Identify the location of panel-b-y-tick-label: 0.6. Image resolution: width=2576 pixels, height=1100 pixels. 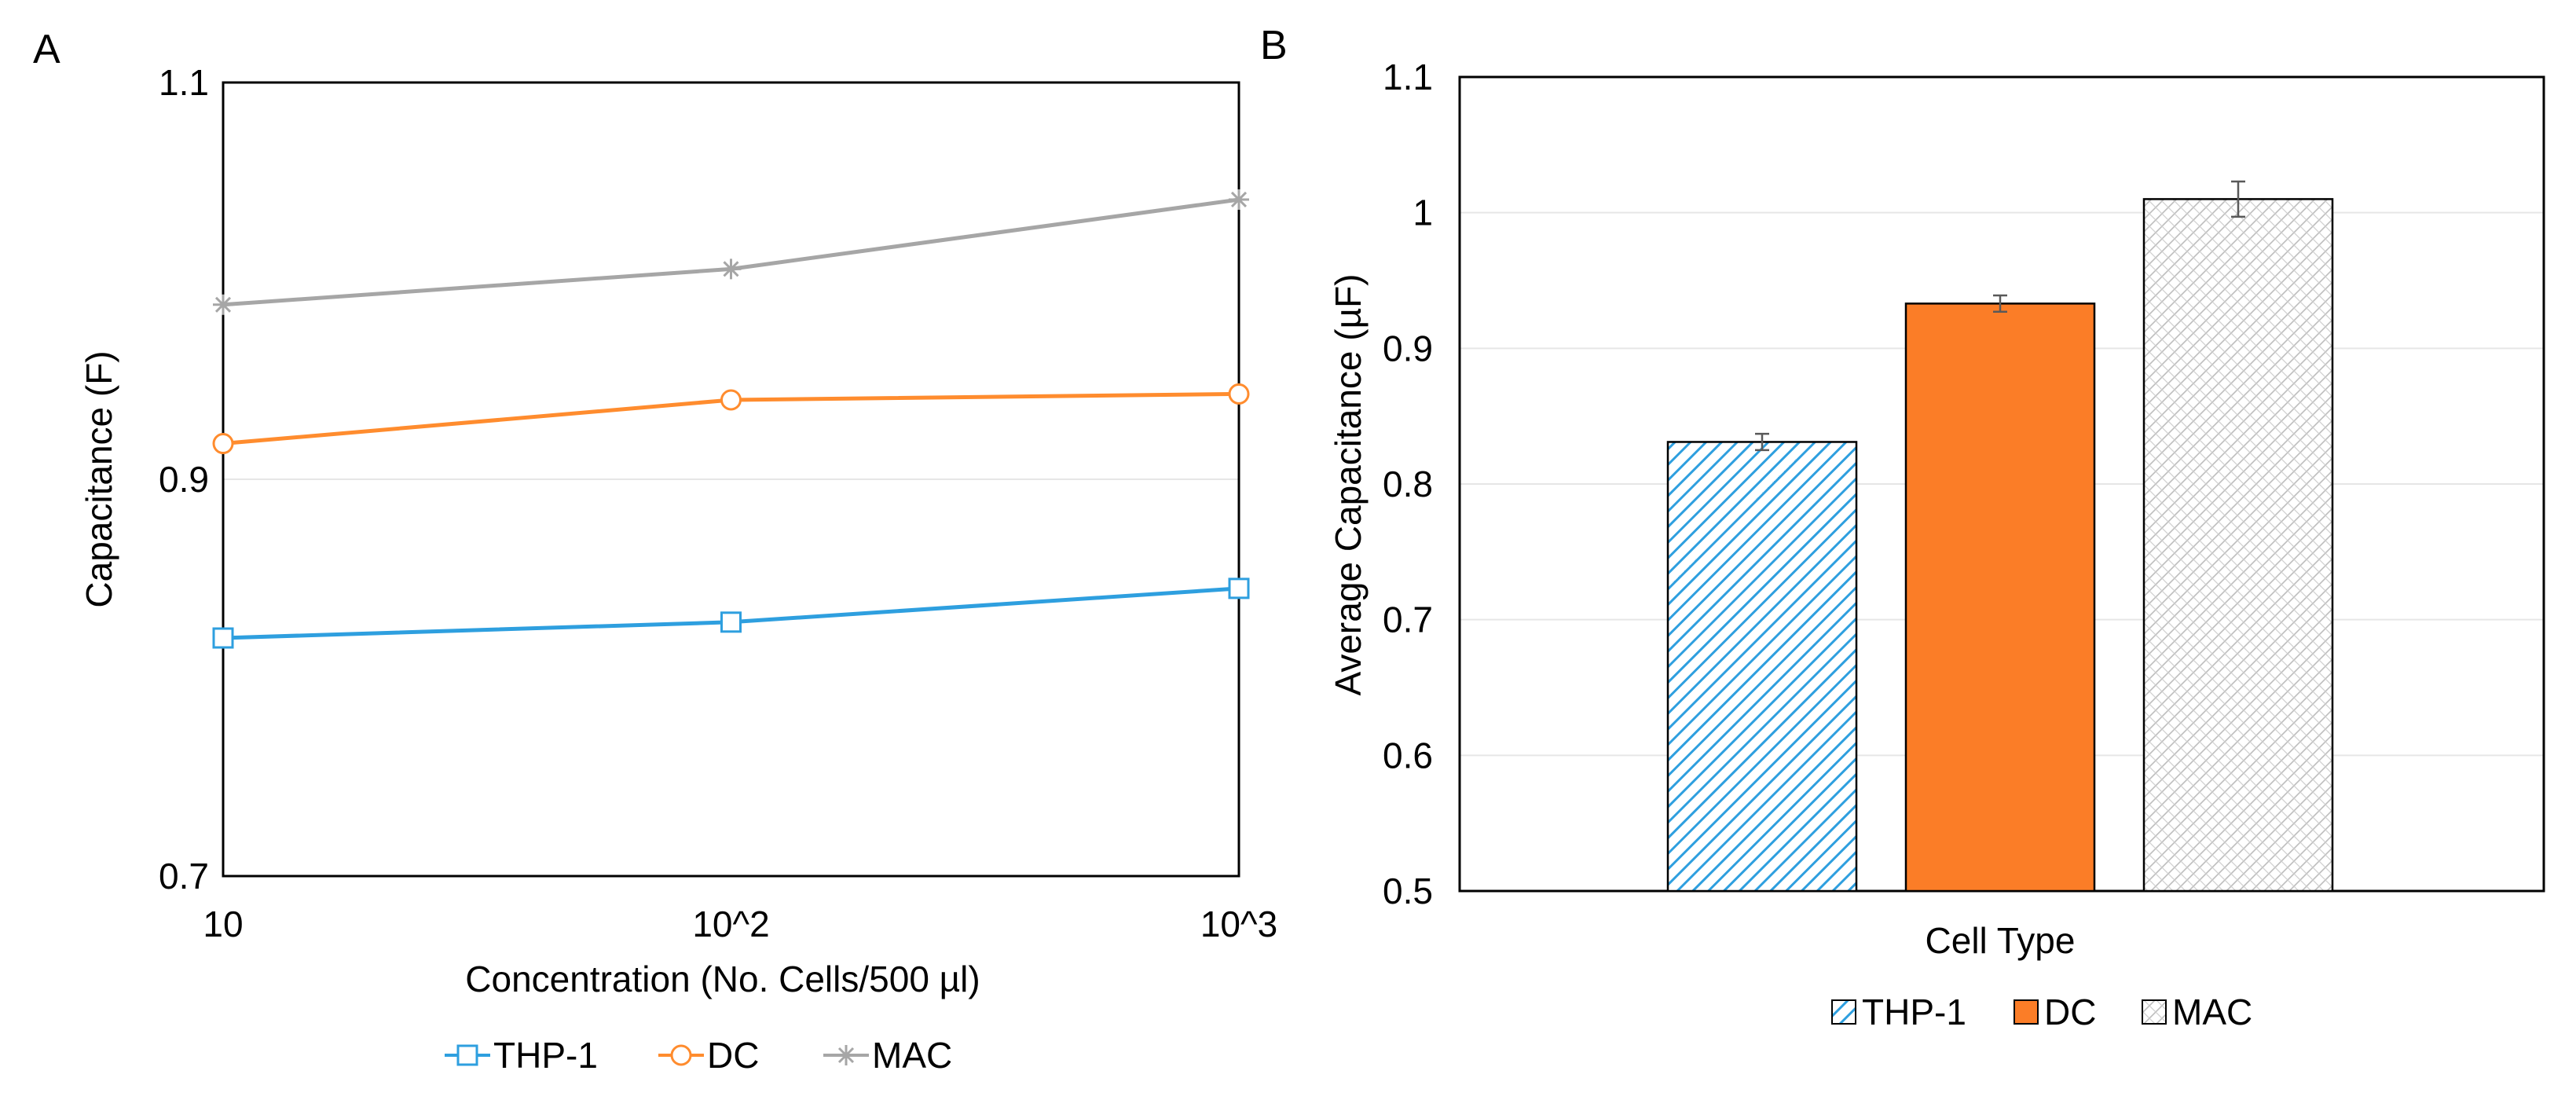
(1408, 755).